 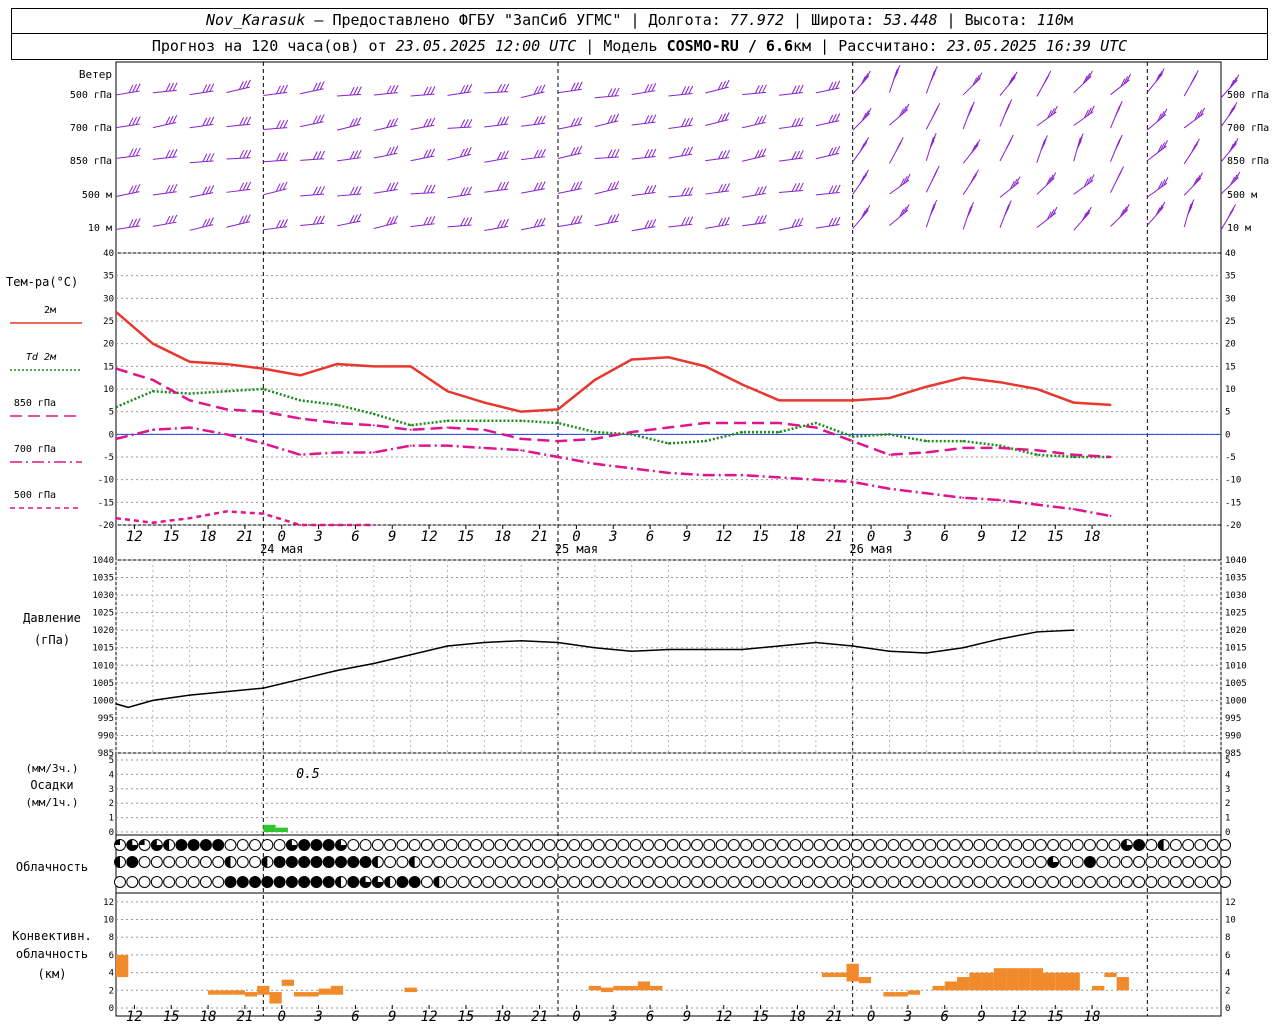 I want to click on temp-legend-label: 2м, so click(x=50, y=310).